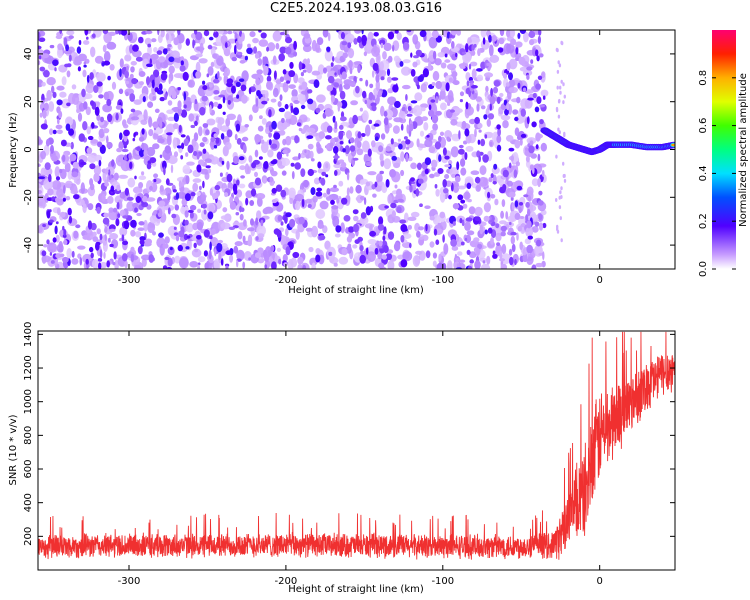  I want to click on snr-x-tick-label: 0, so click(600, 581).